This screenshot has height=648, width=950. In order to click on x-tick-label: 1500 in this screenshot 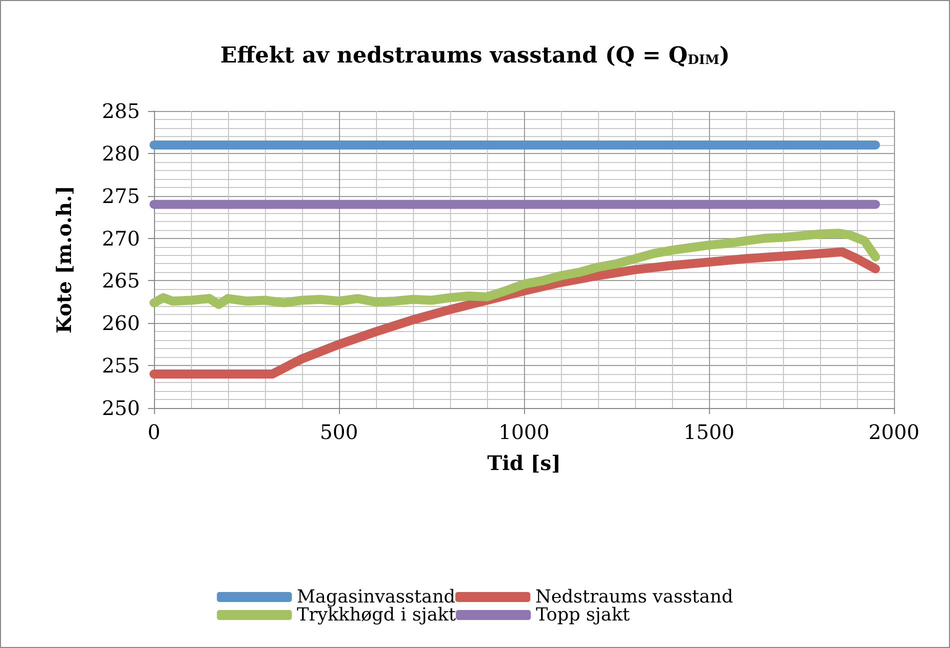, I will do `click(709, 432)`.